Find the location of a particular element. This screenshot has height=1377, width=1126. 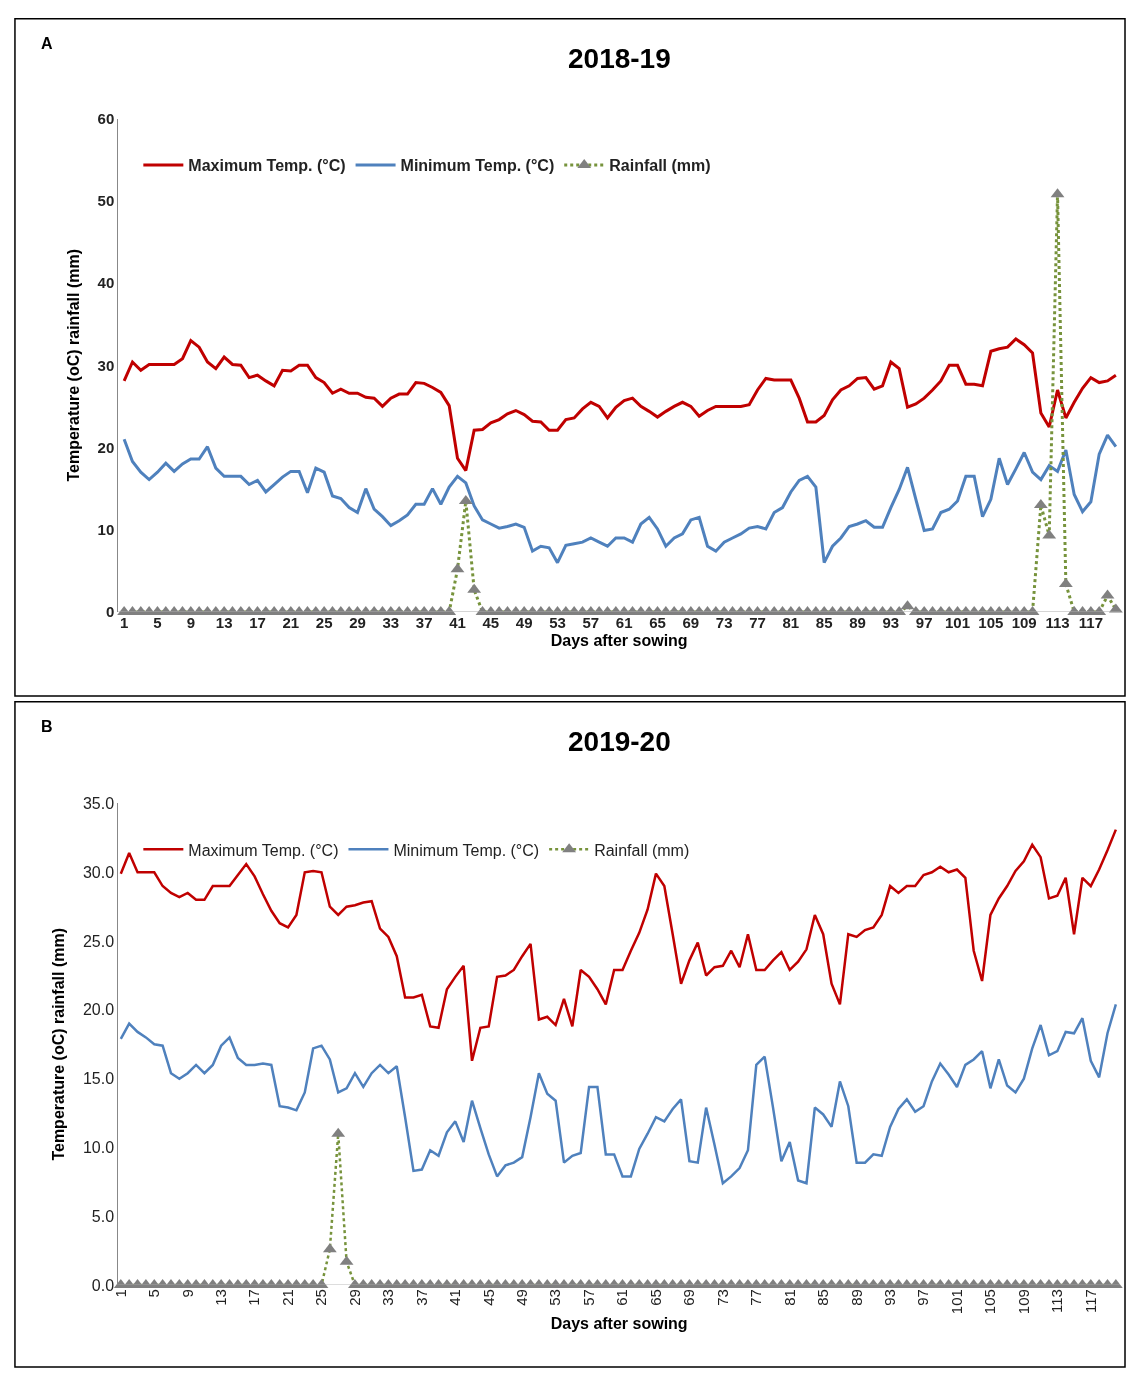

chart-title: 2019-20 is located at coordinates (619, 741).